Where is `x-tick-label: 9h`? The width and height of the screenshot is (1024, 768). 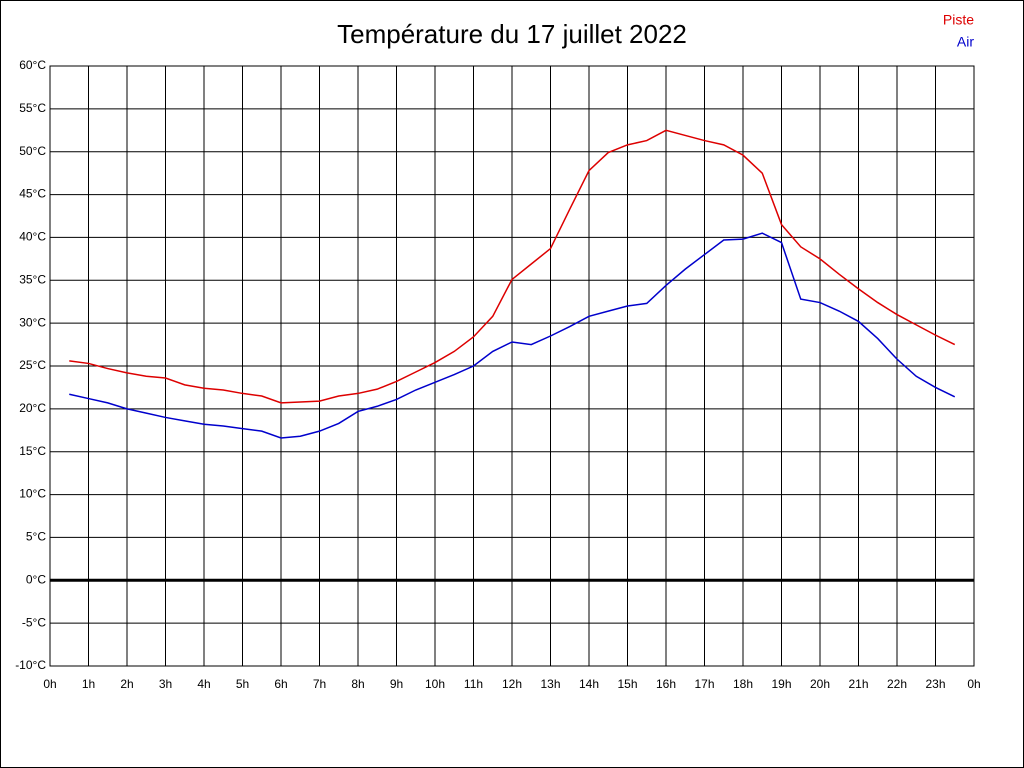 x-tick-label: 9h is located at coordinates (396, 684).